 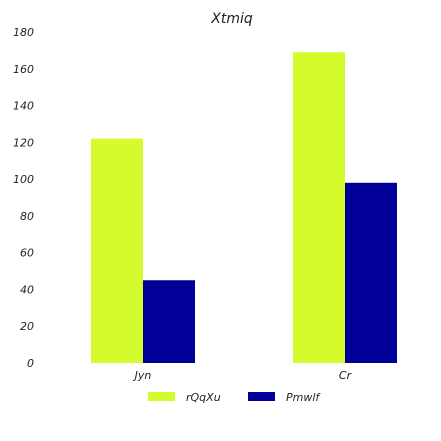 I want to click on chart-title: Xtmiq, so click(x=231, y=19).